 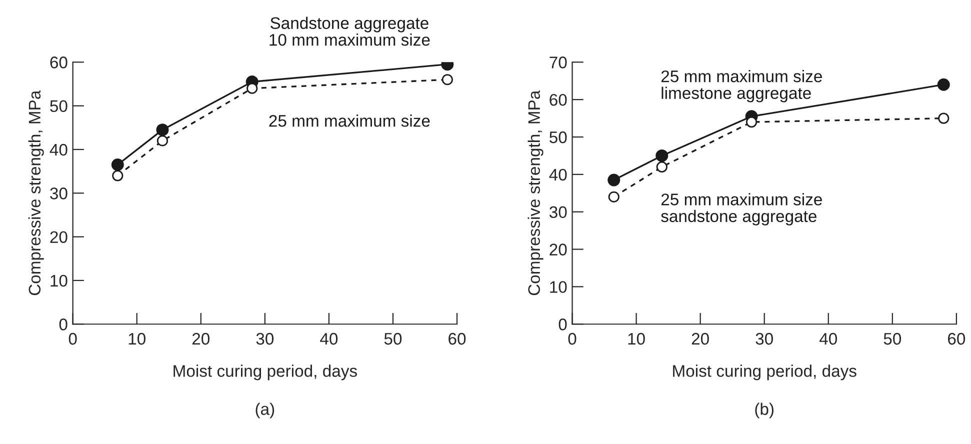 I want to click on series-label: 25 mm maximum size sandstone aggregate, so click(x=741, y=209).